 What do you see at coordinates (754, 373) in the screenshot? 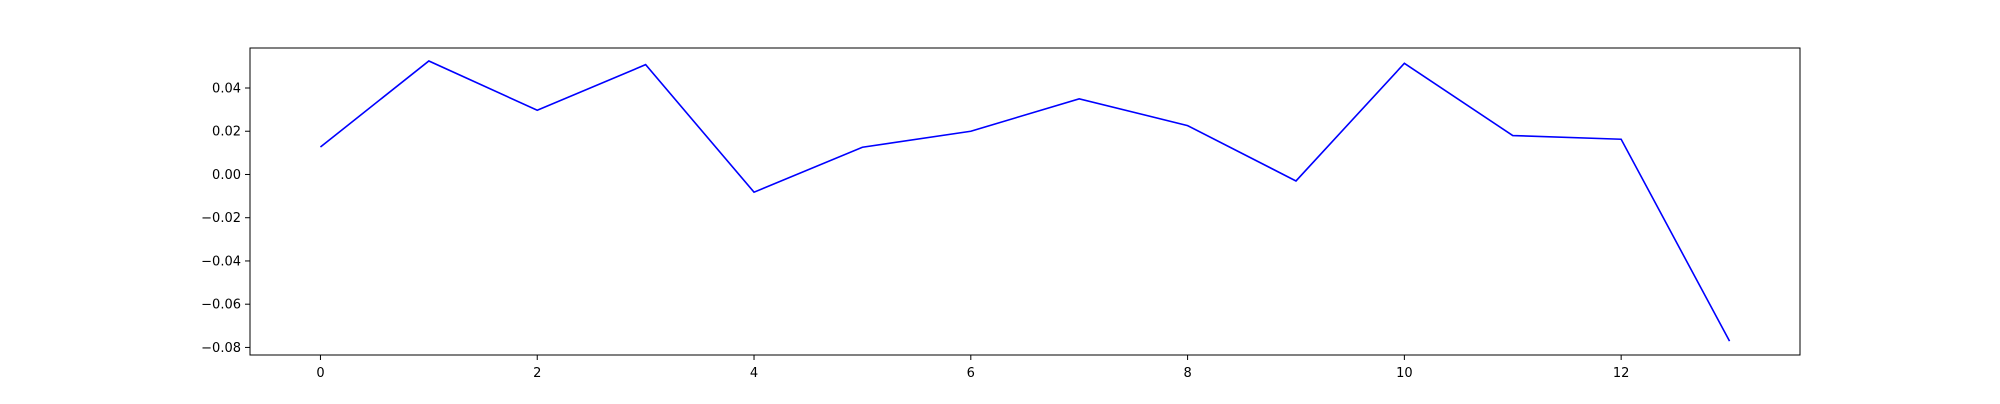
I see `x-tick-label: 4` at bounding box center [754, 373].